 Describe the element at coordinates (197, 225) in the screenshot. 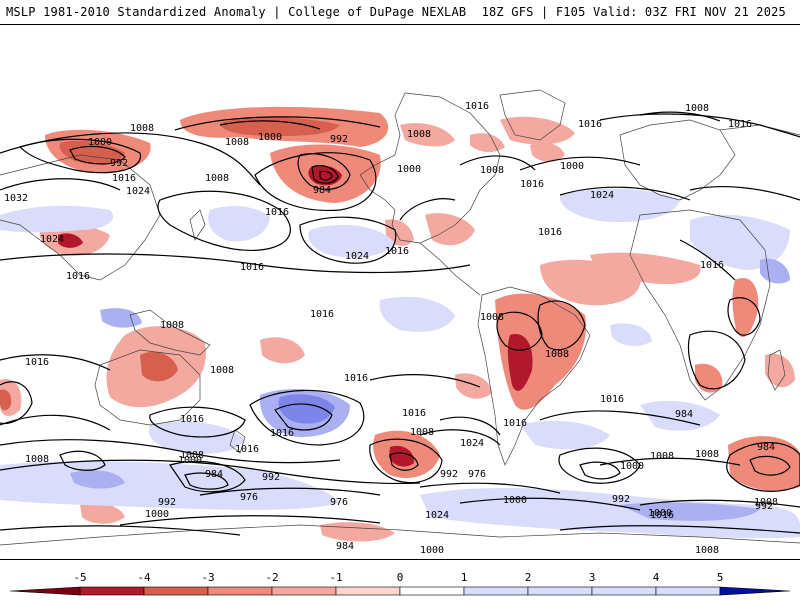

I see `japan-coastline` at that location.